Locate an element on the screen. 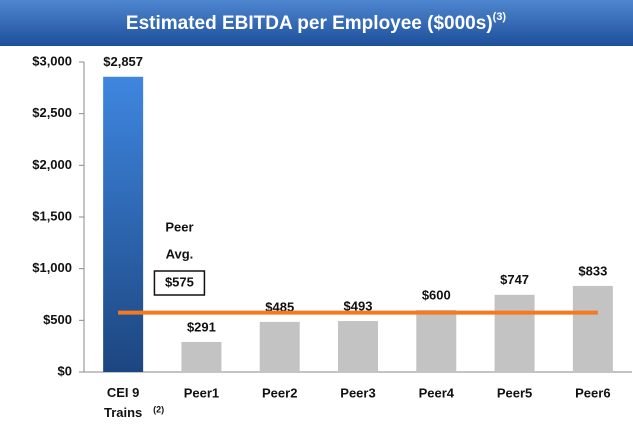 The image size is (633, 425). average-label: $575 is located at coordinates (179, 281).